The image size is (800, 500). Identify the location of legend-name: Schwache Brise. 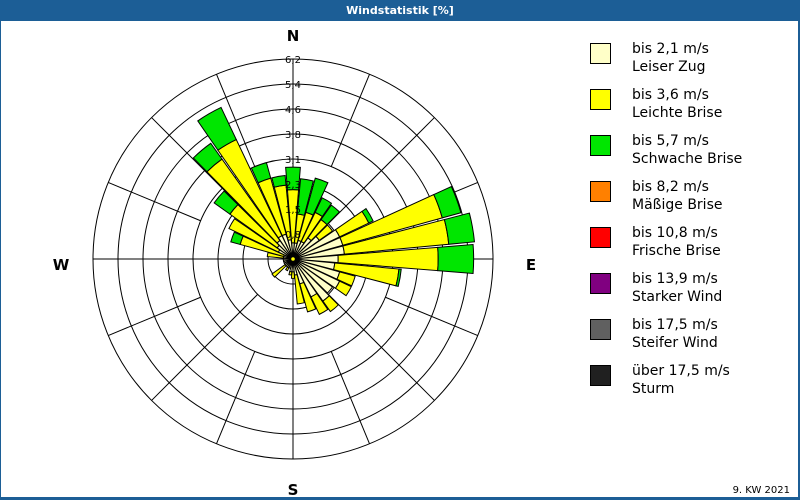
(687, 159).